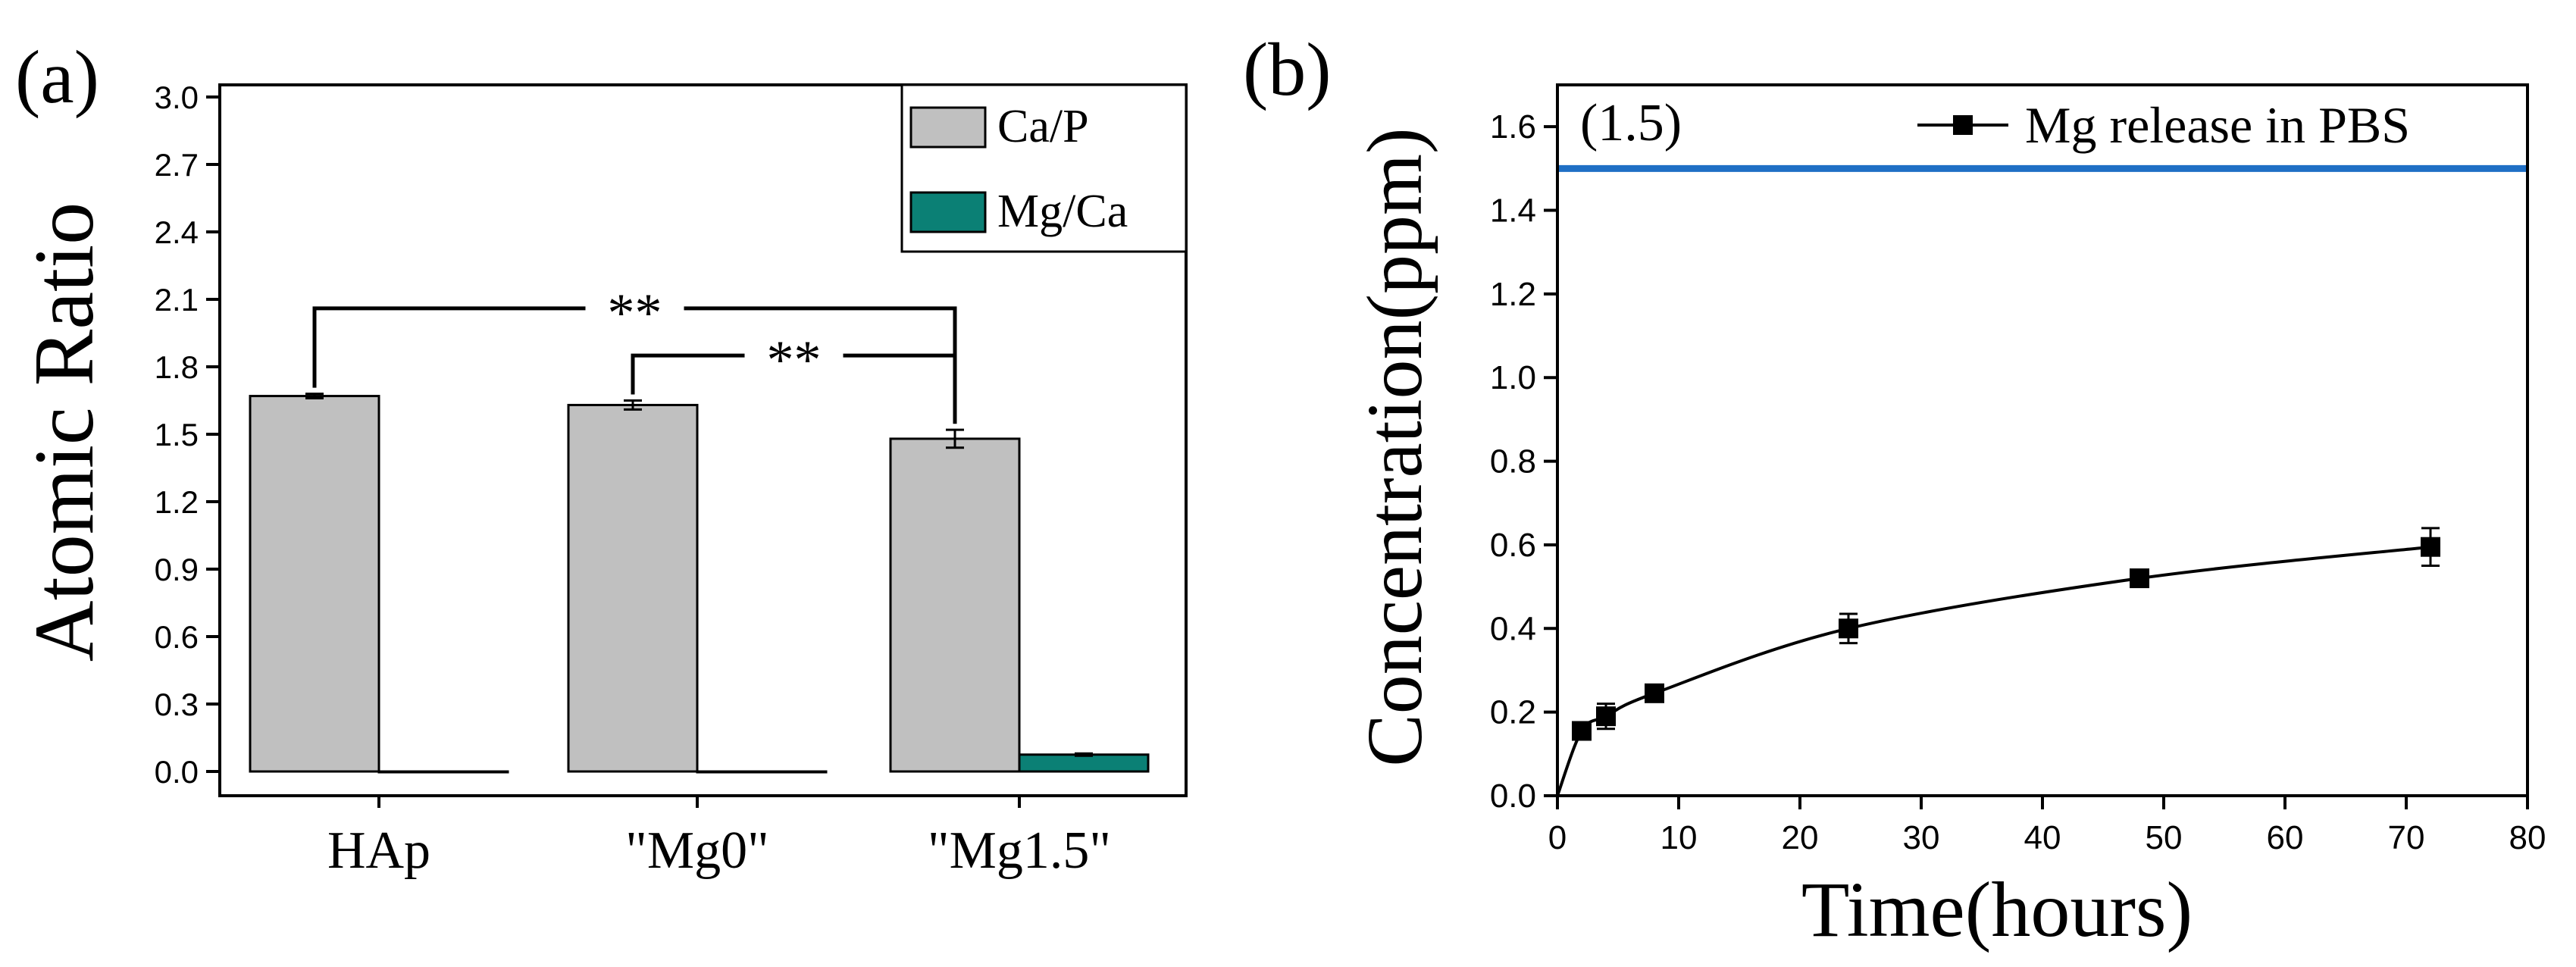 Image resolution: width=2576 pixels, height=967 pixels. What do you see at coordinates (1963, 125) in the screenshot?
I see `legend-marker-mg-release` at bounding box center [1963, 125].